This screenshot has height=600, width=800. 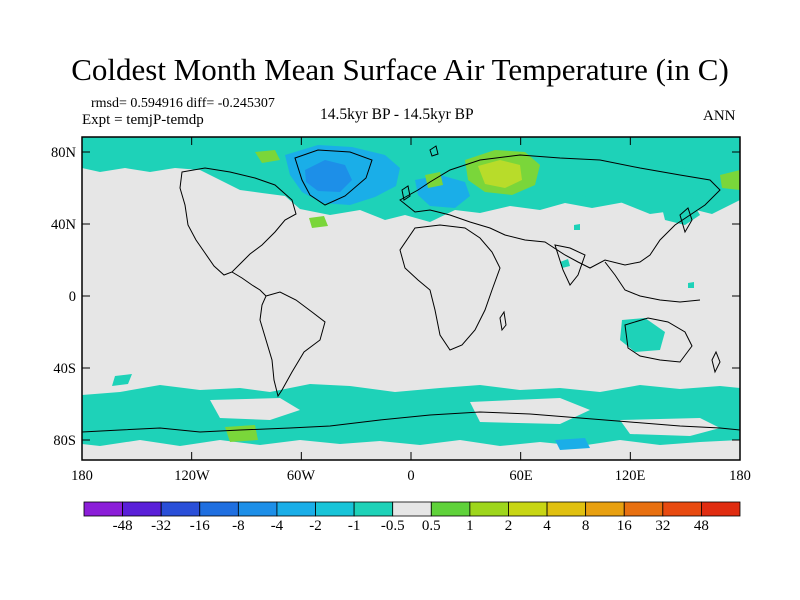 What do you see at coordinates (406, 193) in the screenshot?
I see `coast-british-isles` at bounding box center [406, 193].